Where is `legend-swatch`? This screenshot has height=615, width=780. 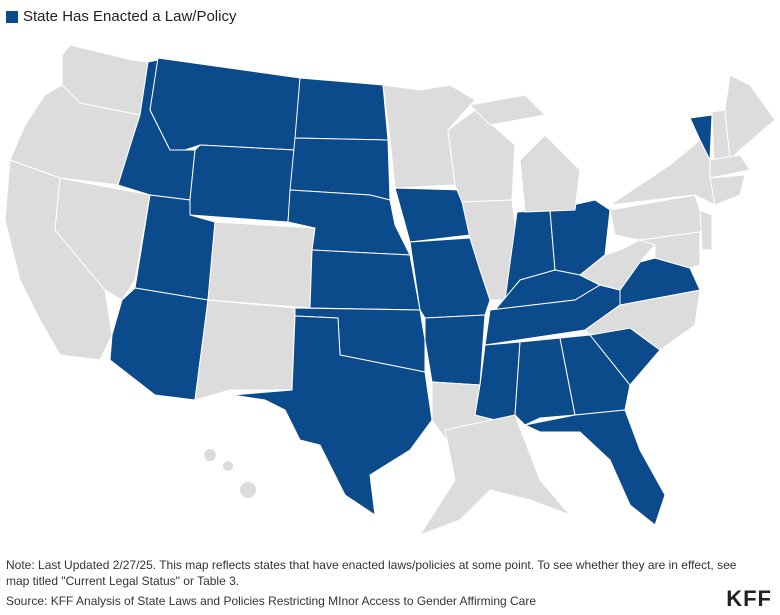 legend-swatch is located at coordinates (12, 16).